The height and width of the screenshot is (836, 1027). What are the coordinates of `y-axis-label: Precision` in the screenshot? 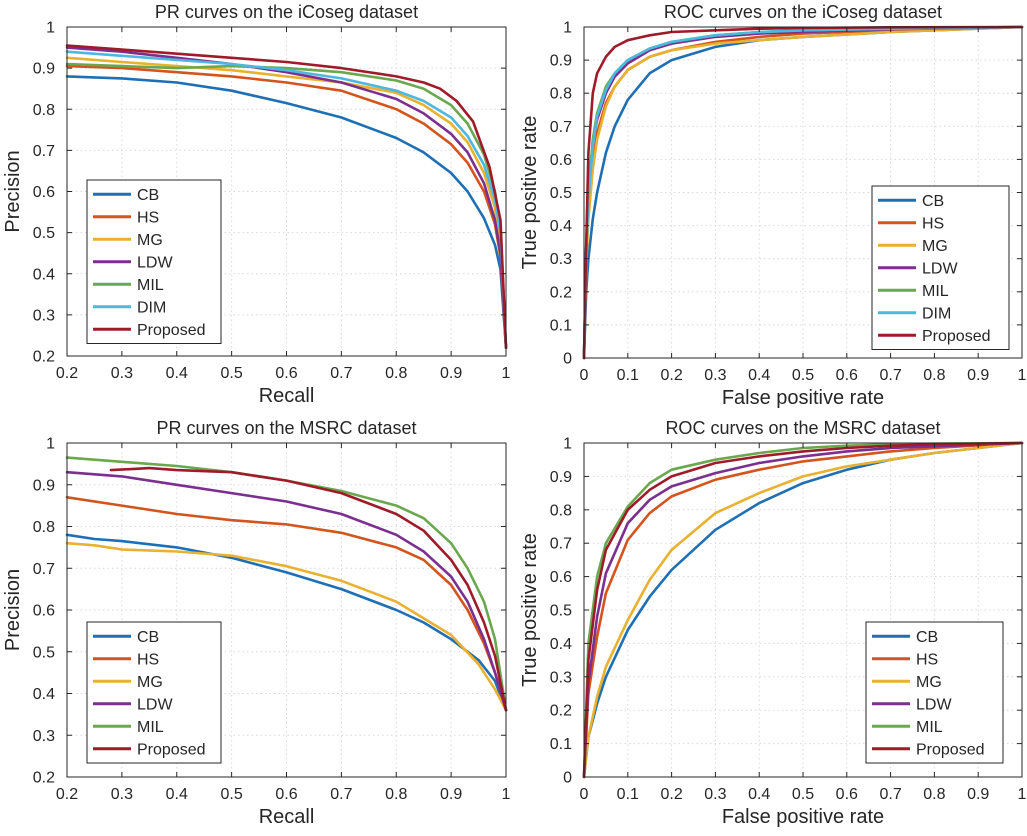 It's located at (13, 610).